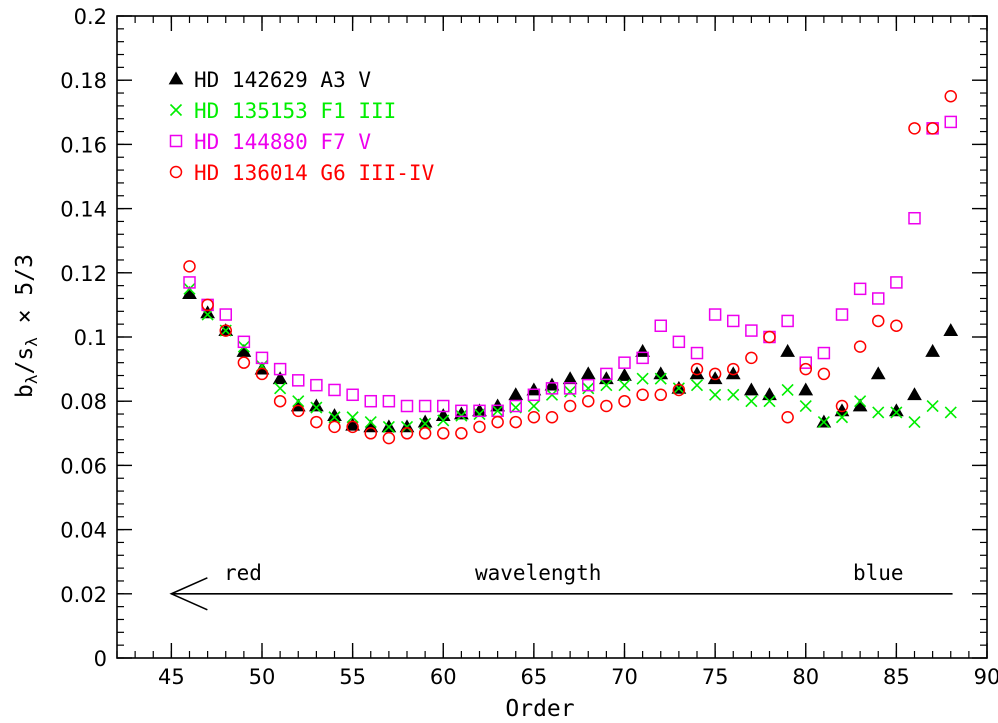  Describe the element at coordinates (561, 586) in the screenshot. I see `wavelength-annotation: red wavelength blue` at that location.